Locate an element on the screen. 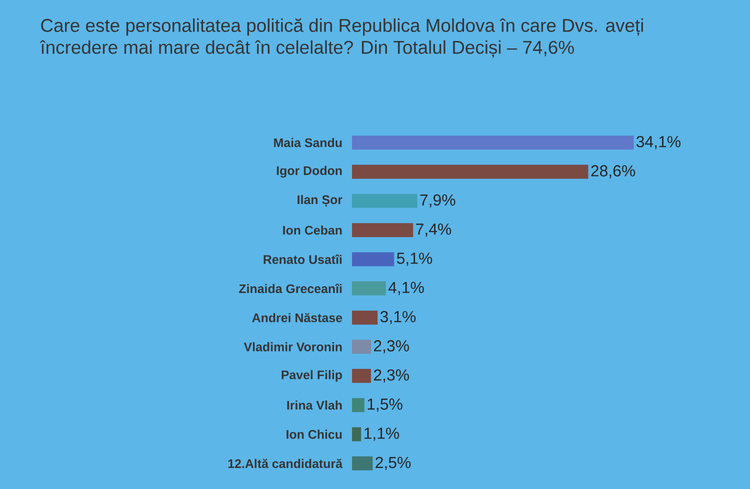  chart-title: Care este personalitatea politică din Republica Moldova în care Dvs. aveți încredere mai mare decât în celelalte? Din Totalul Deciși – 74,6% is located at coordinates (341, 38).